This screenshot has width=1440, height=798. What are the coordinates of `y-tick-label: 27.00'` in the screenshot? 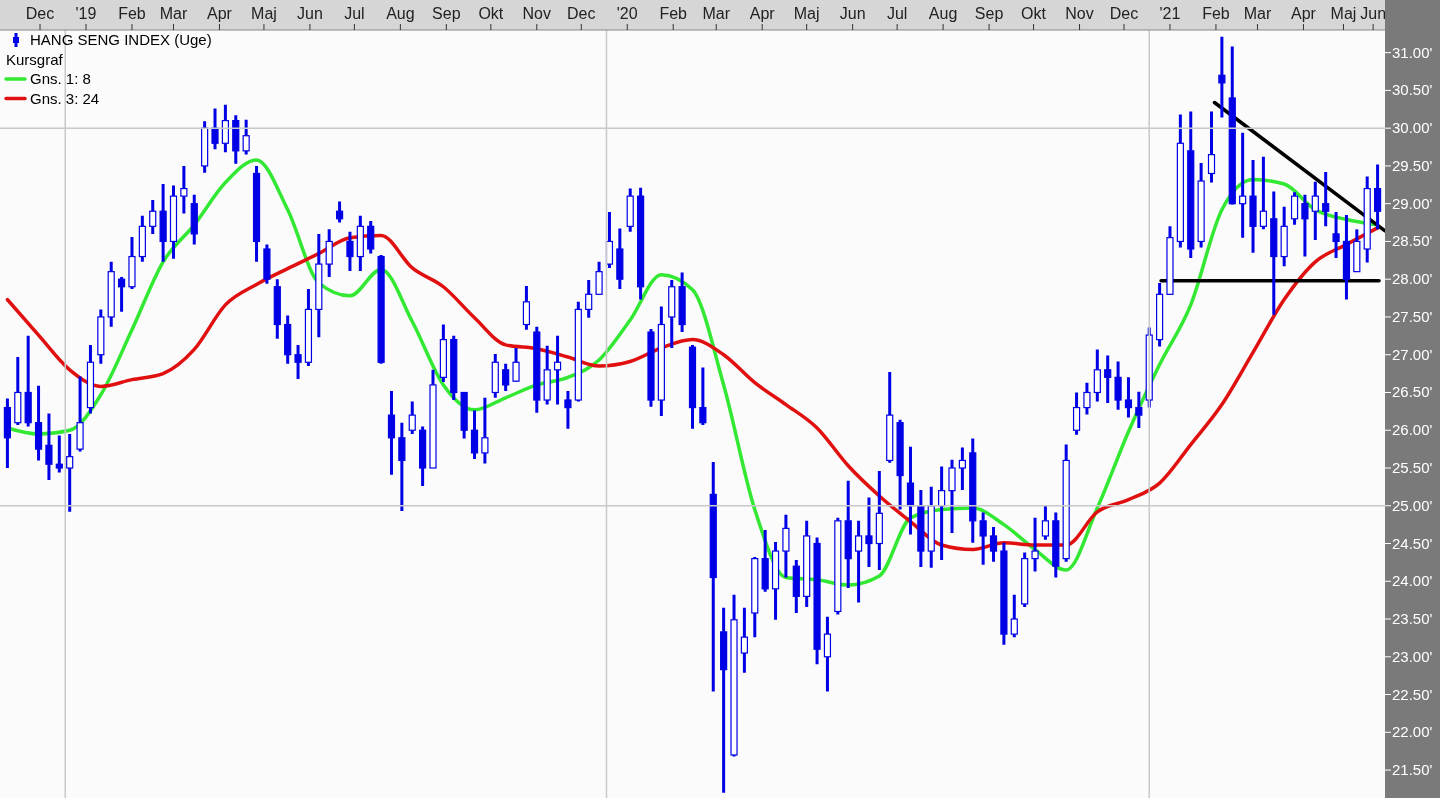 It's located at (1412, 354).